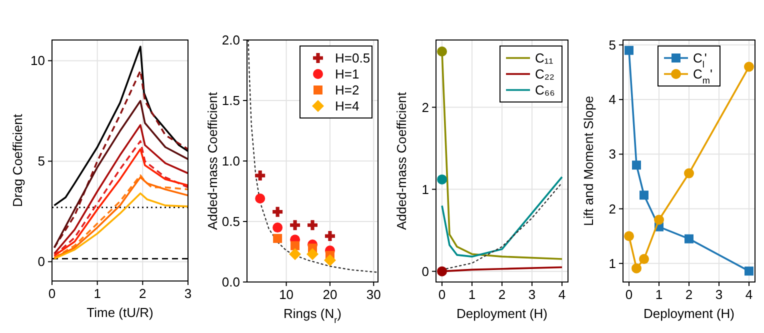 Image resolution: width=764 pixels, height=333 pixels. I want to click on legend-label: C$_{m}$', so click(702, 76).